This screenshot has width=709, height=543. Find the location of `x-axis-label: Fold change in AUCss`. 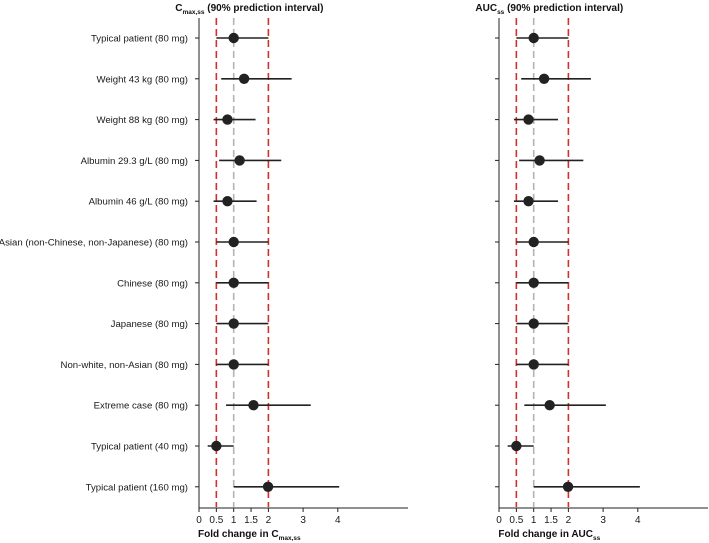

x-axis-label: Fold change in AUCss is located at coordinates (549, 535).